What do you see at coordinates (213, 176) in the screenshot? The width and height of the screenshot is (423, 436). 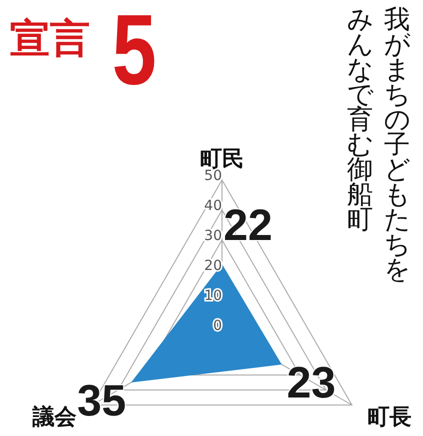 I see `y-tick-label: 50` at bounding box center [213, 176].